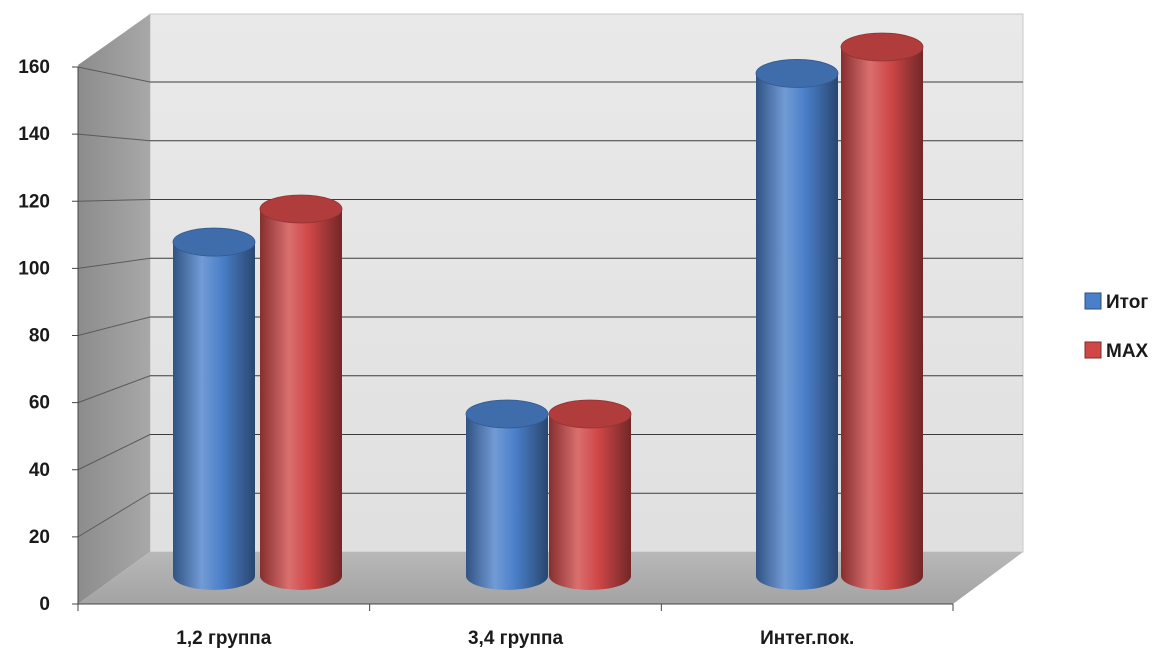 This screenshot has width=1161, height=654. I want to click on y-tick-label: 160, so click(34, 67).